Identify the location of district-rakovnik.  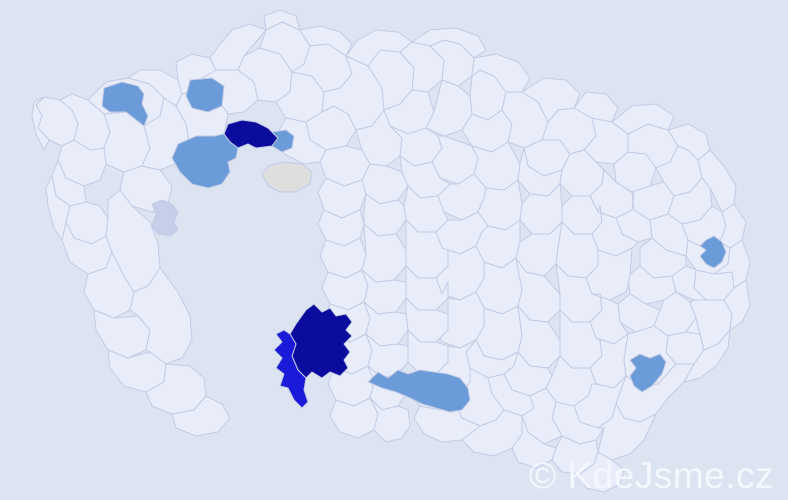
(205, 161).